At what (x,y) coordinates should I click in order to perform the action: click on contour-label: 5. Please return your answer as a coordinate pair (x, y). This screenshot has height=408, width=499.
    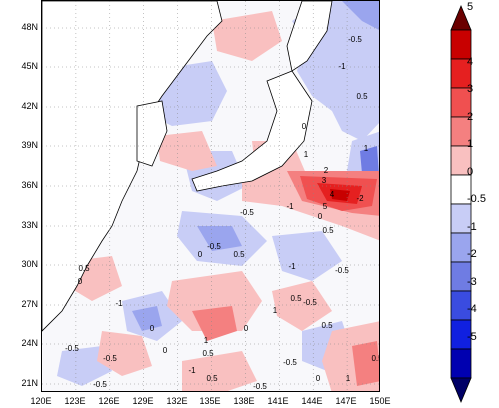
    Looking at the image, I should click on (325, 206).